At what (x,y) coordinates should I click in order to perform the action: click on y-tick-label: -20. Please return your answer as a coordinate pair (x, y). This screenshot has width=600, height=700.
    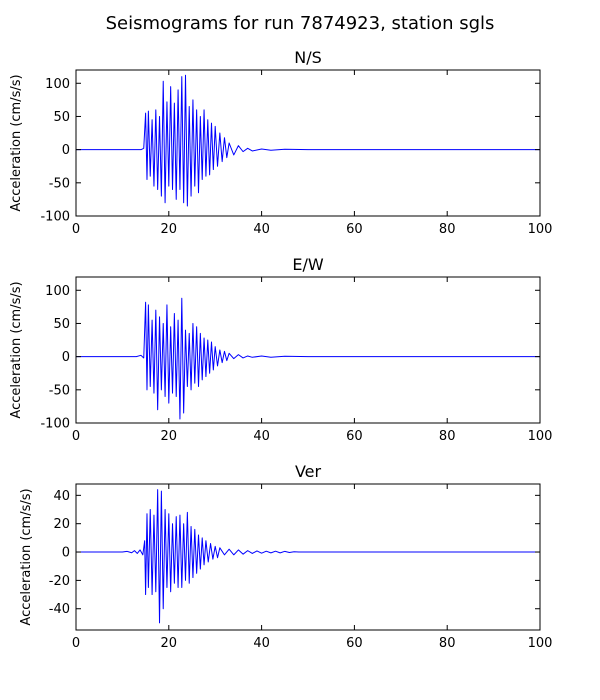
    Looking at the image, I should click on (59, 581).